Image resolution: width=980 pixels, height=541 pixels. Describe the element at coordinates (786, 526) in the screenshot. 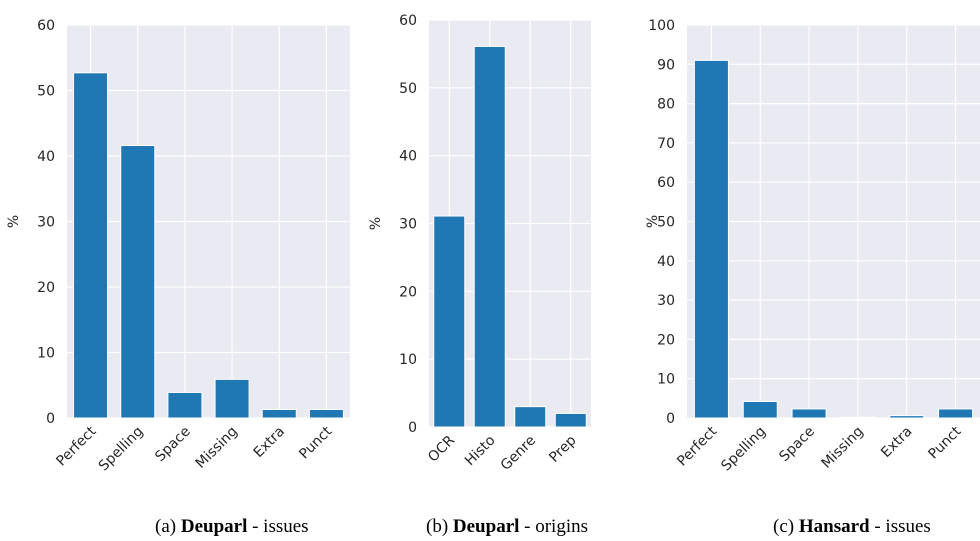

I see `caption-prefix: (c)` at that location.